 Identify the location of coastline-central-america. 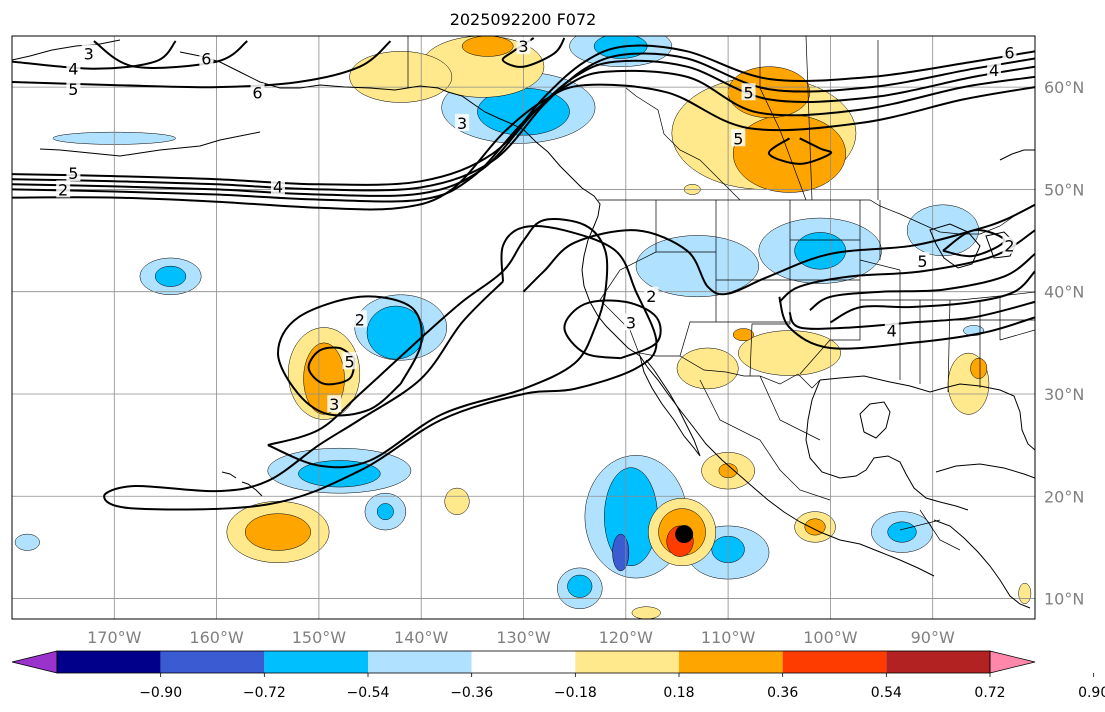
(982, 564).